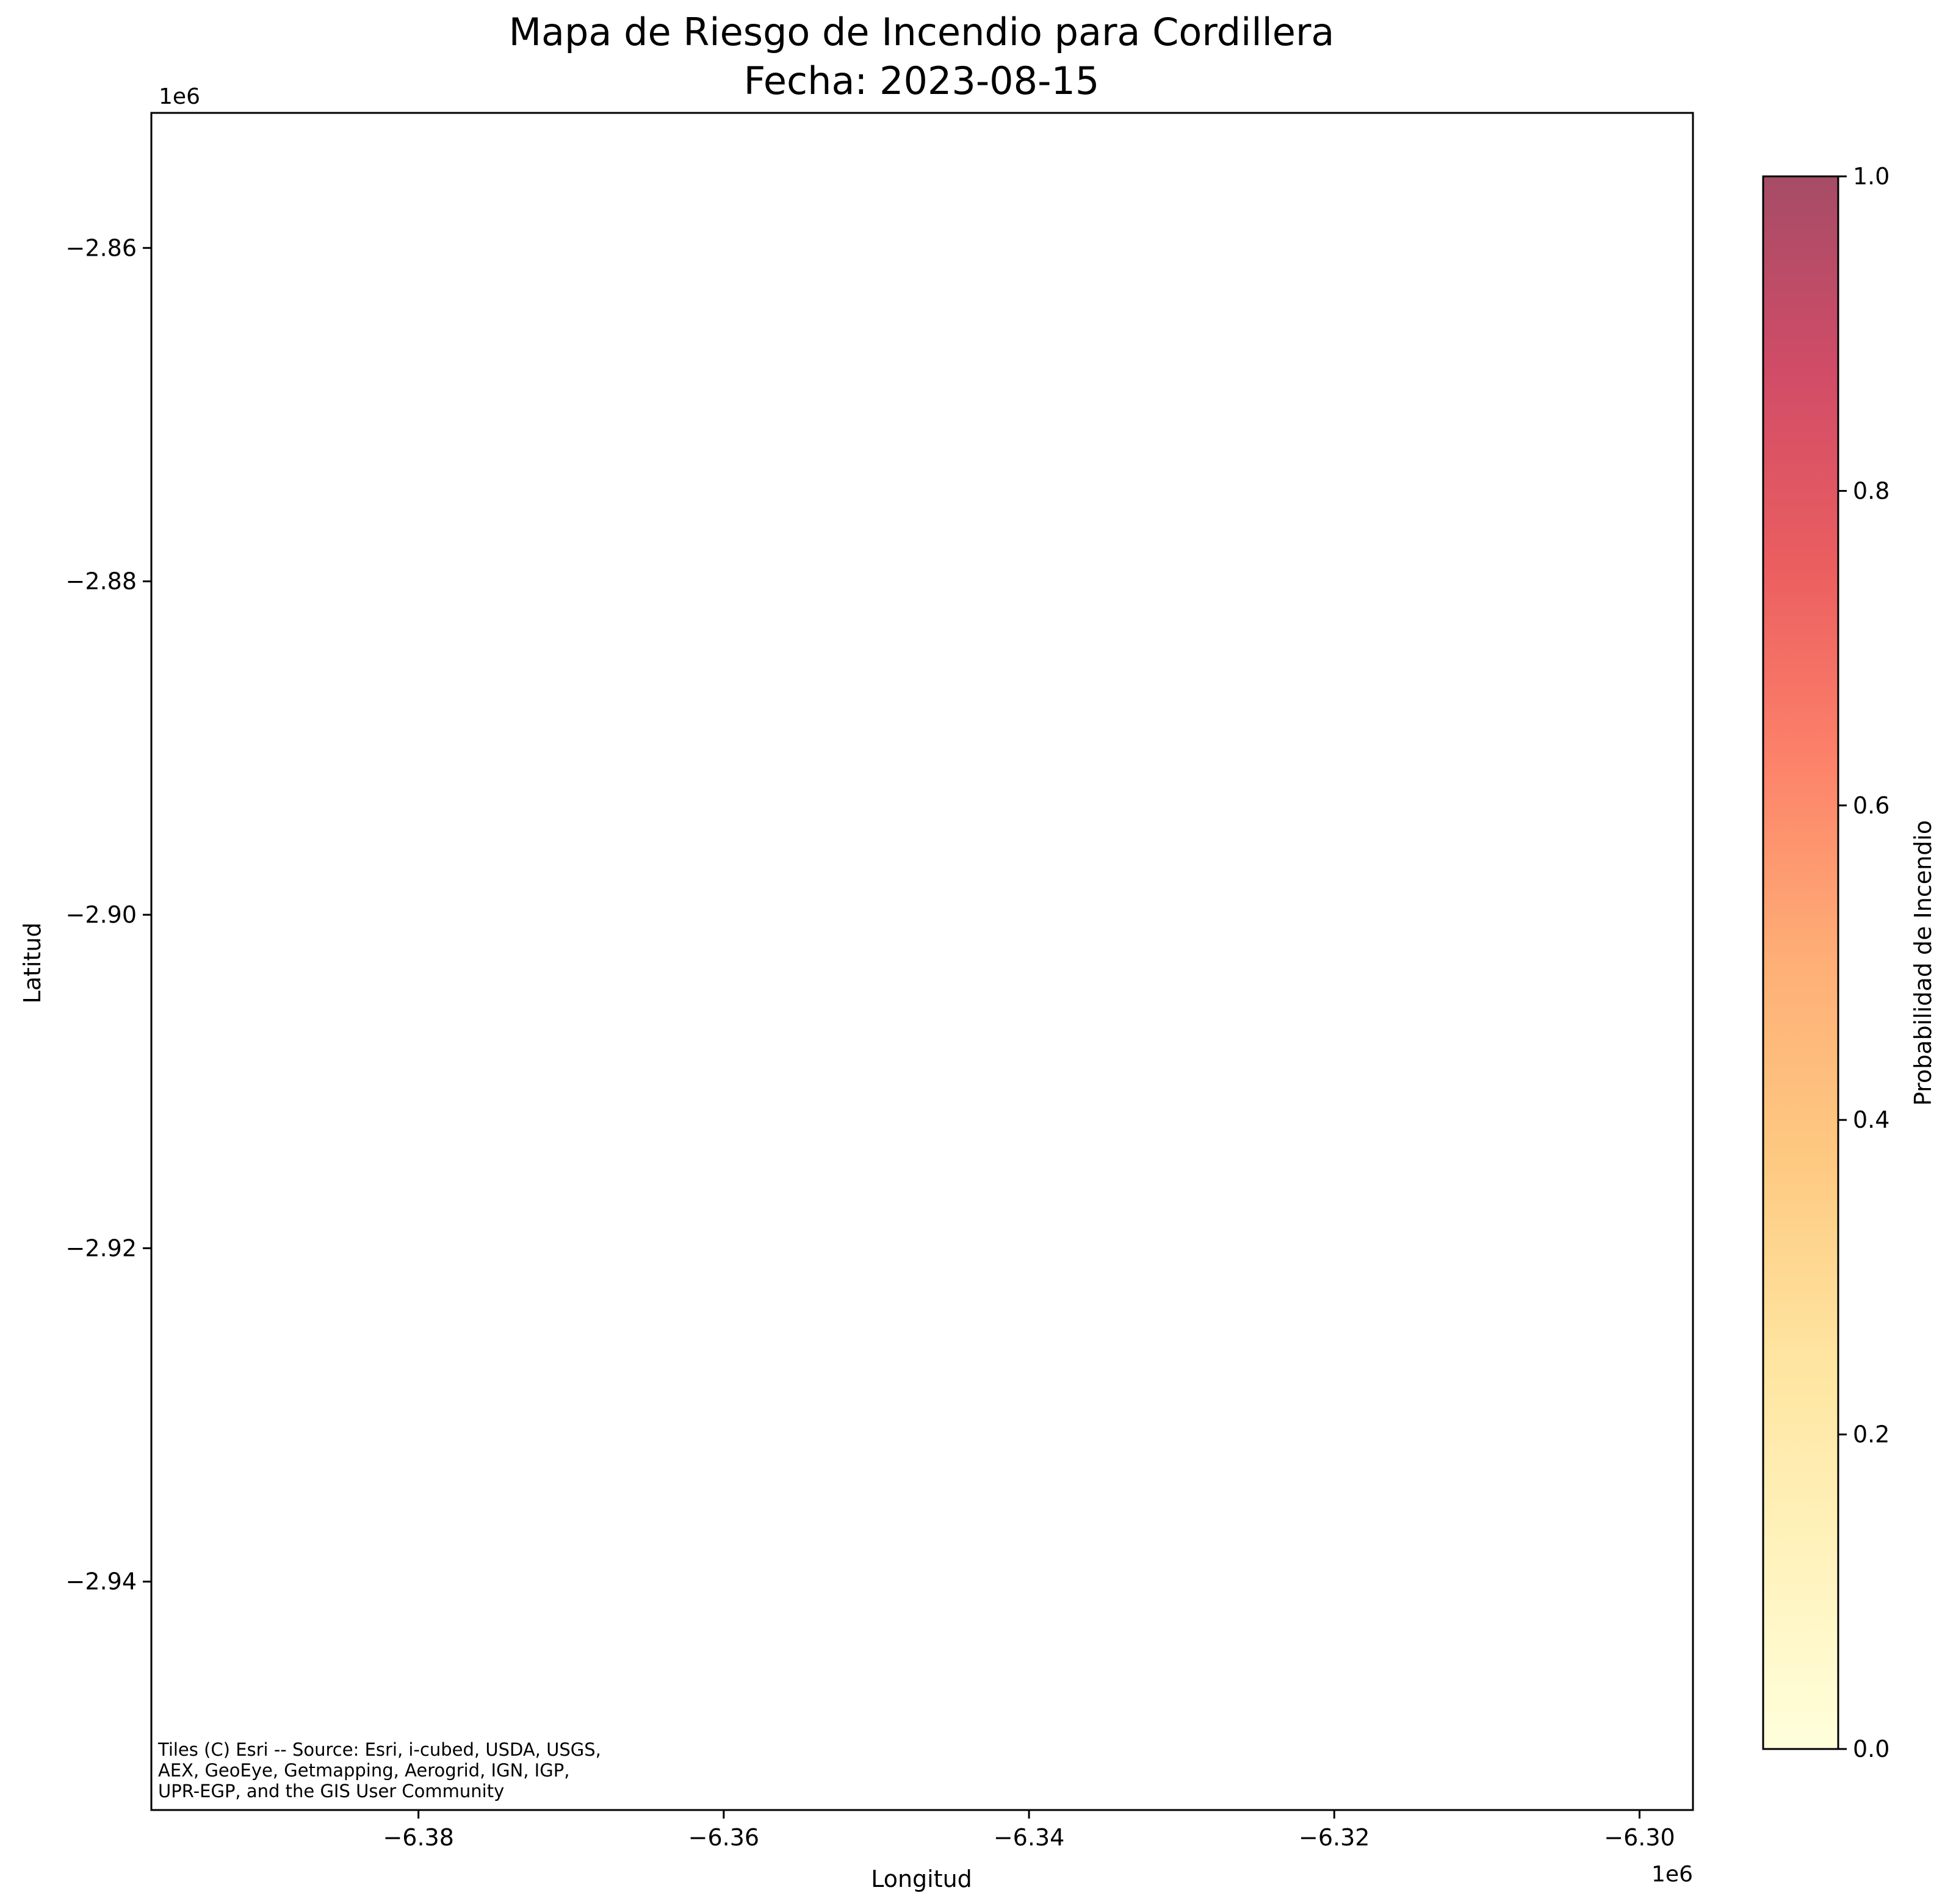  Describe the element at coordinates (921, 1879) in the screenshot. I see `x-axis-label: Longitud` at that location.